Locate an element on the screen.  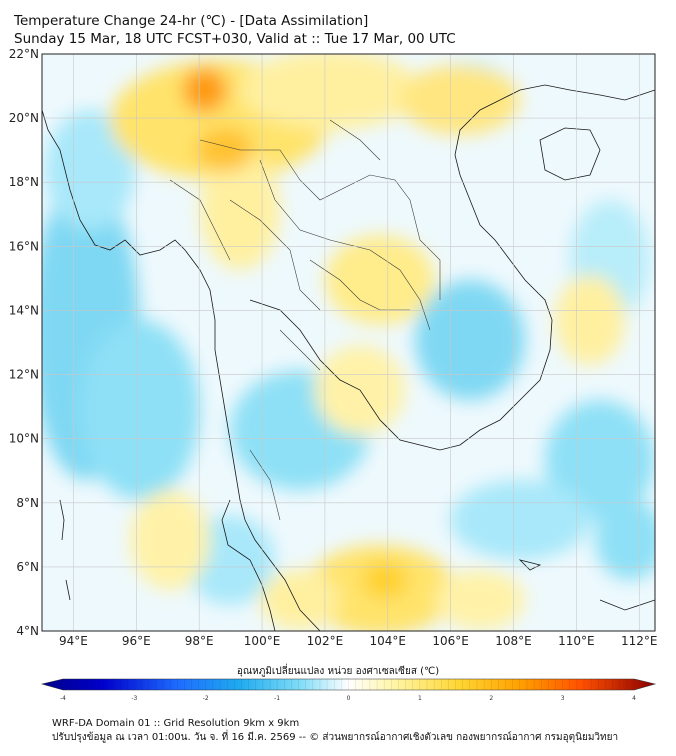
colorbar-tick-label: 1 is located at coordinates (420, 698).